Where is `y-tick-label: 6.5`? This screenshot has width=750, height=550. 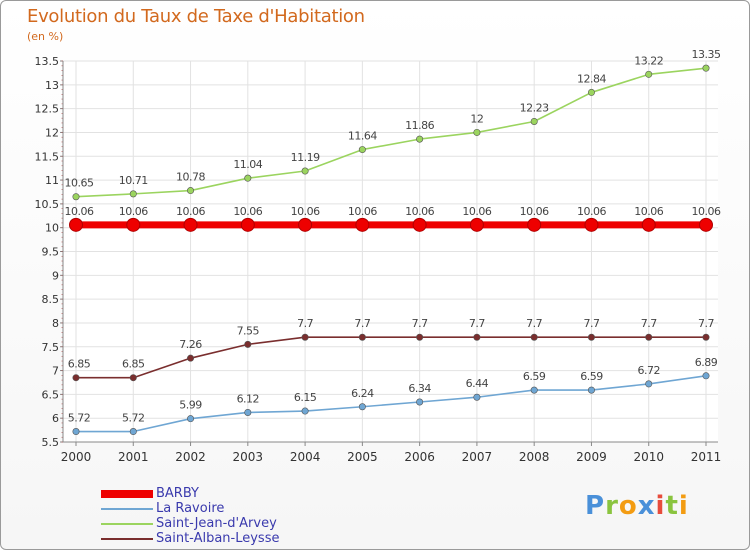 y-tick-label: 6.5 is located at coordinates (51, 394).